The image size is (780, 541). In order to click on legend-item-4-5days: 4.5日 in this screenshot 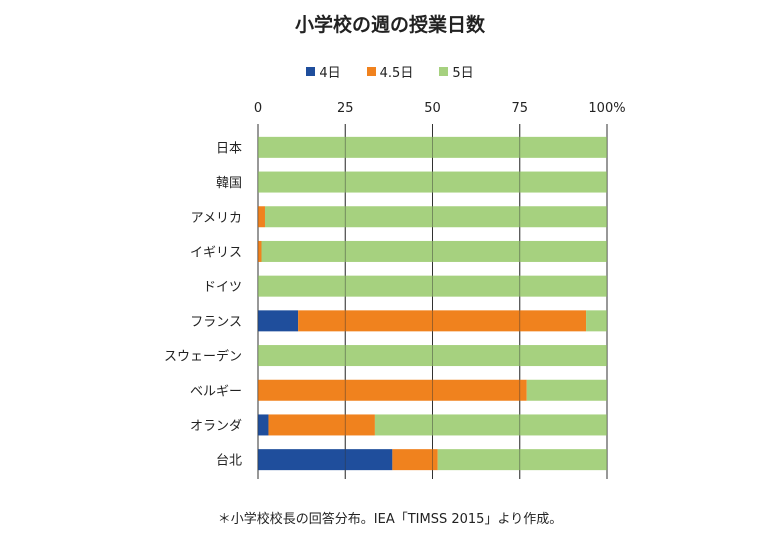, I will do `click(390, 71)`.